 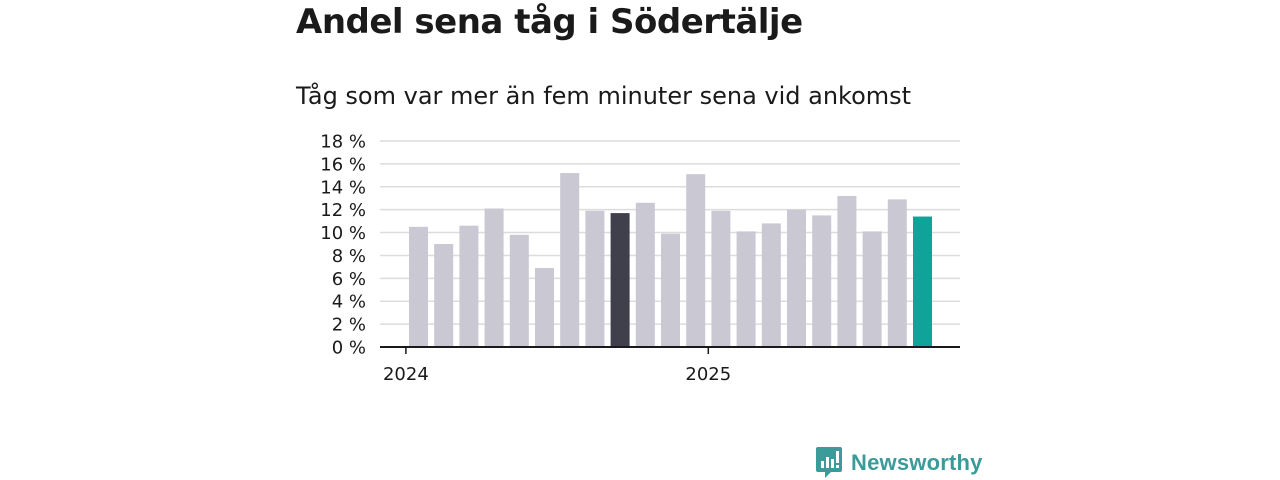 What do you see at coordinates (343, 210) in the screenshot?
I see `y-tick-label: 12 %` at bounding box center [343, 210].